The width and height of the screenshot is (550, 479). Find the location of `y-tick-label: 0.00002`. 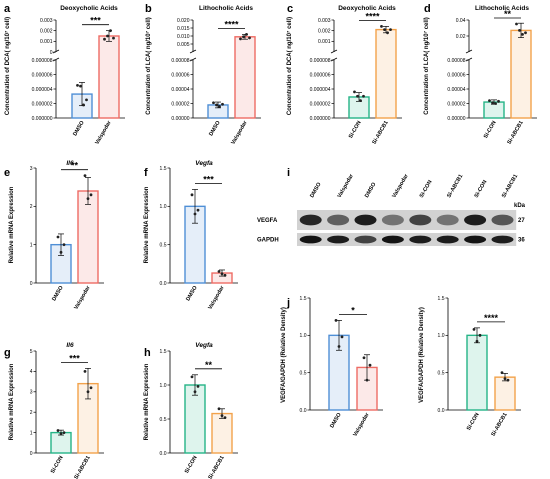

y-tick-label: 0.00002 is located at coordinates (180, 104).